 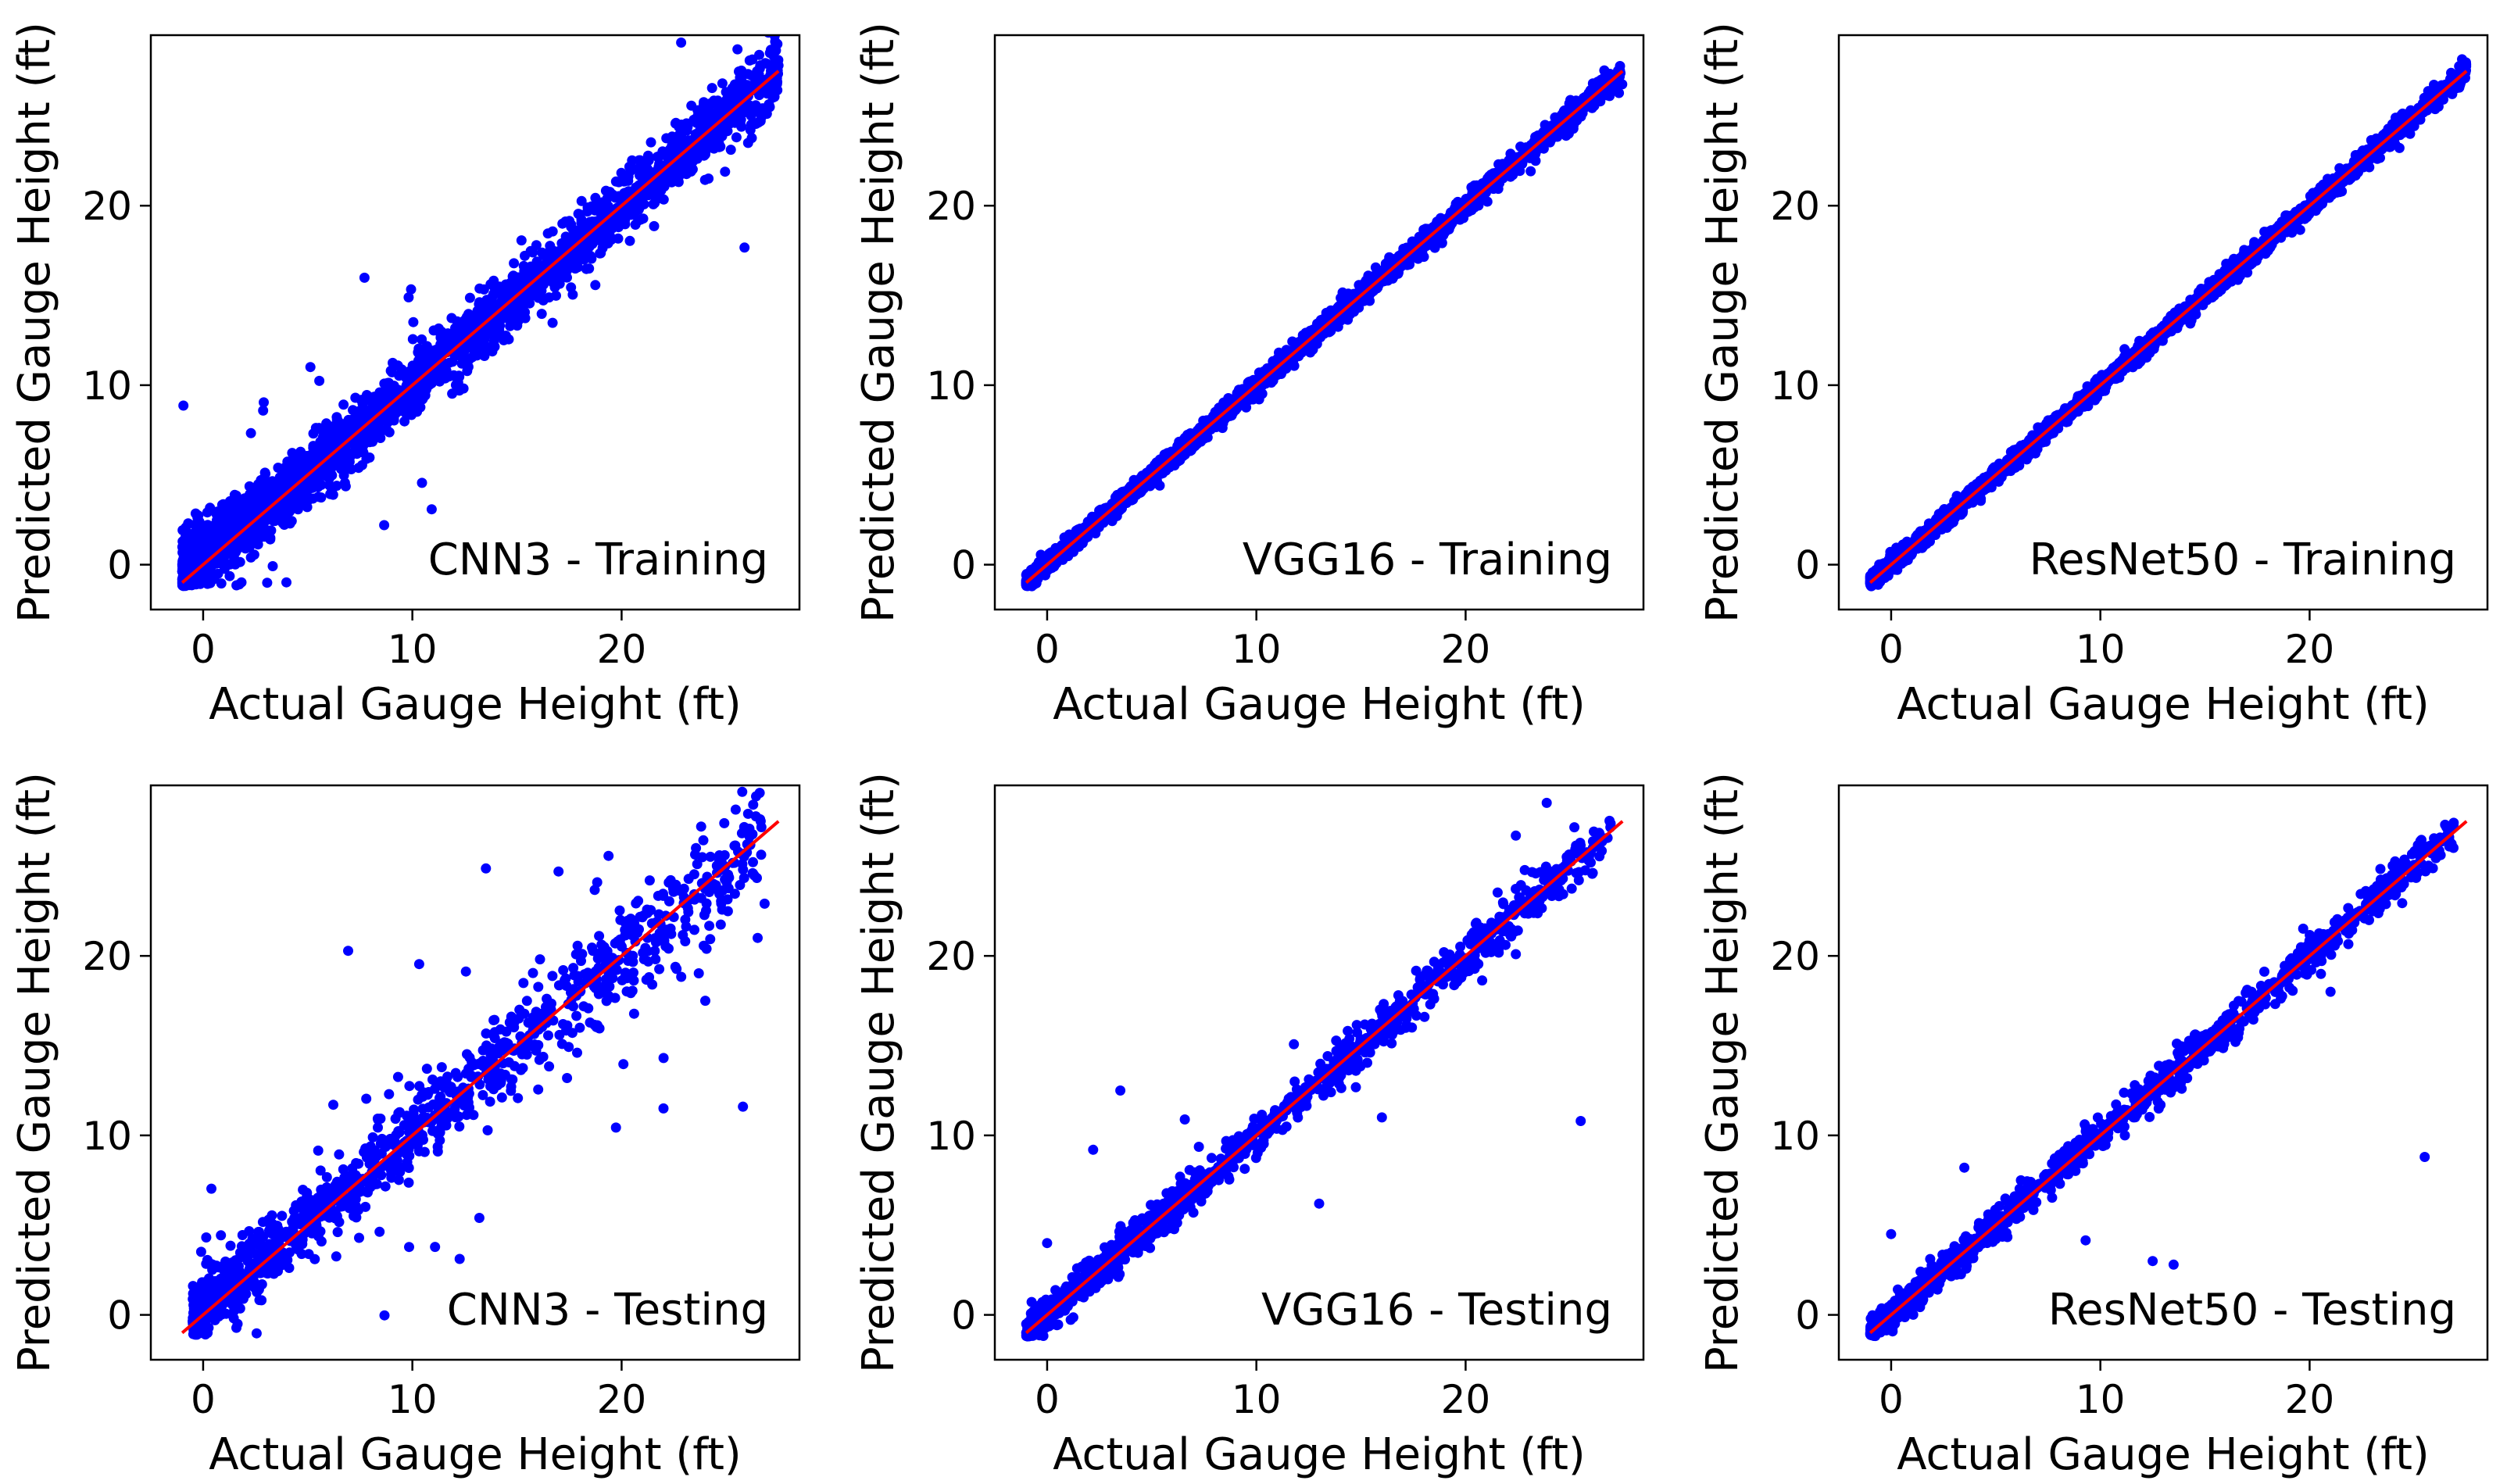 What do you see at coordinates (413, 649) in the screenshot?
I see `x-tick-label: 10` at bounding box center [413, 649].